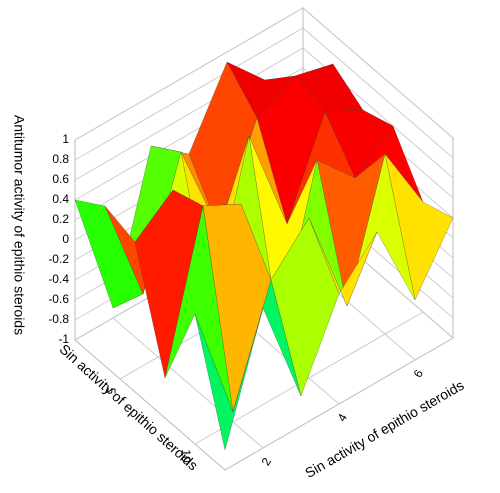 This screenshot has height=493, width=500. What do you see at coordinates (188, 383) in the screenshot?
I see `grid-line` at bounding box center [188, 383].